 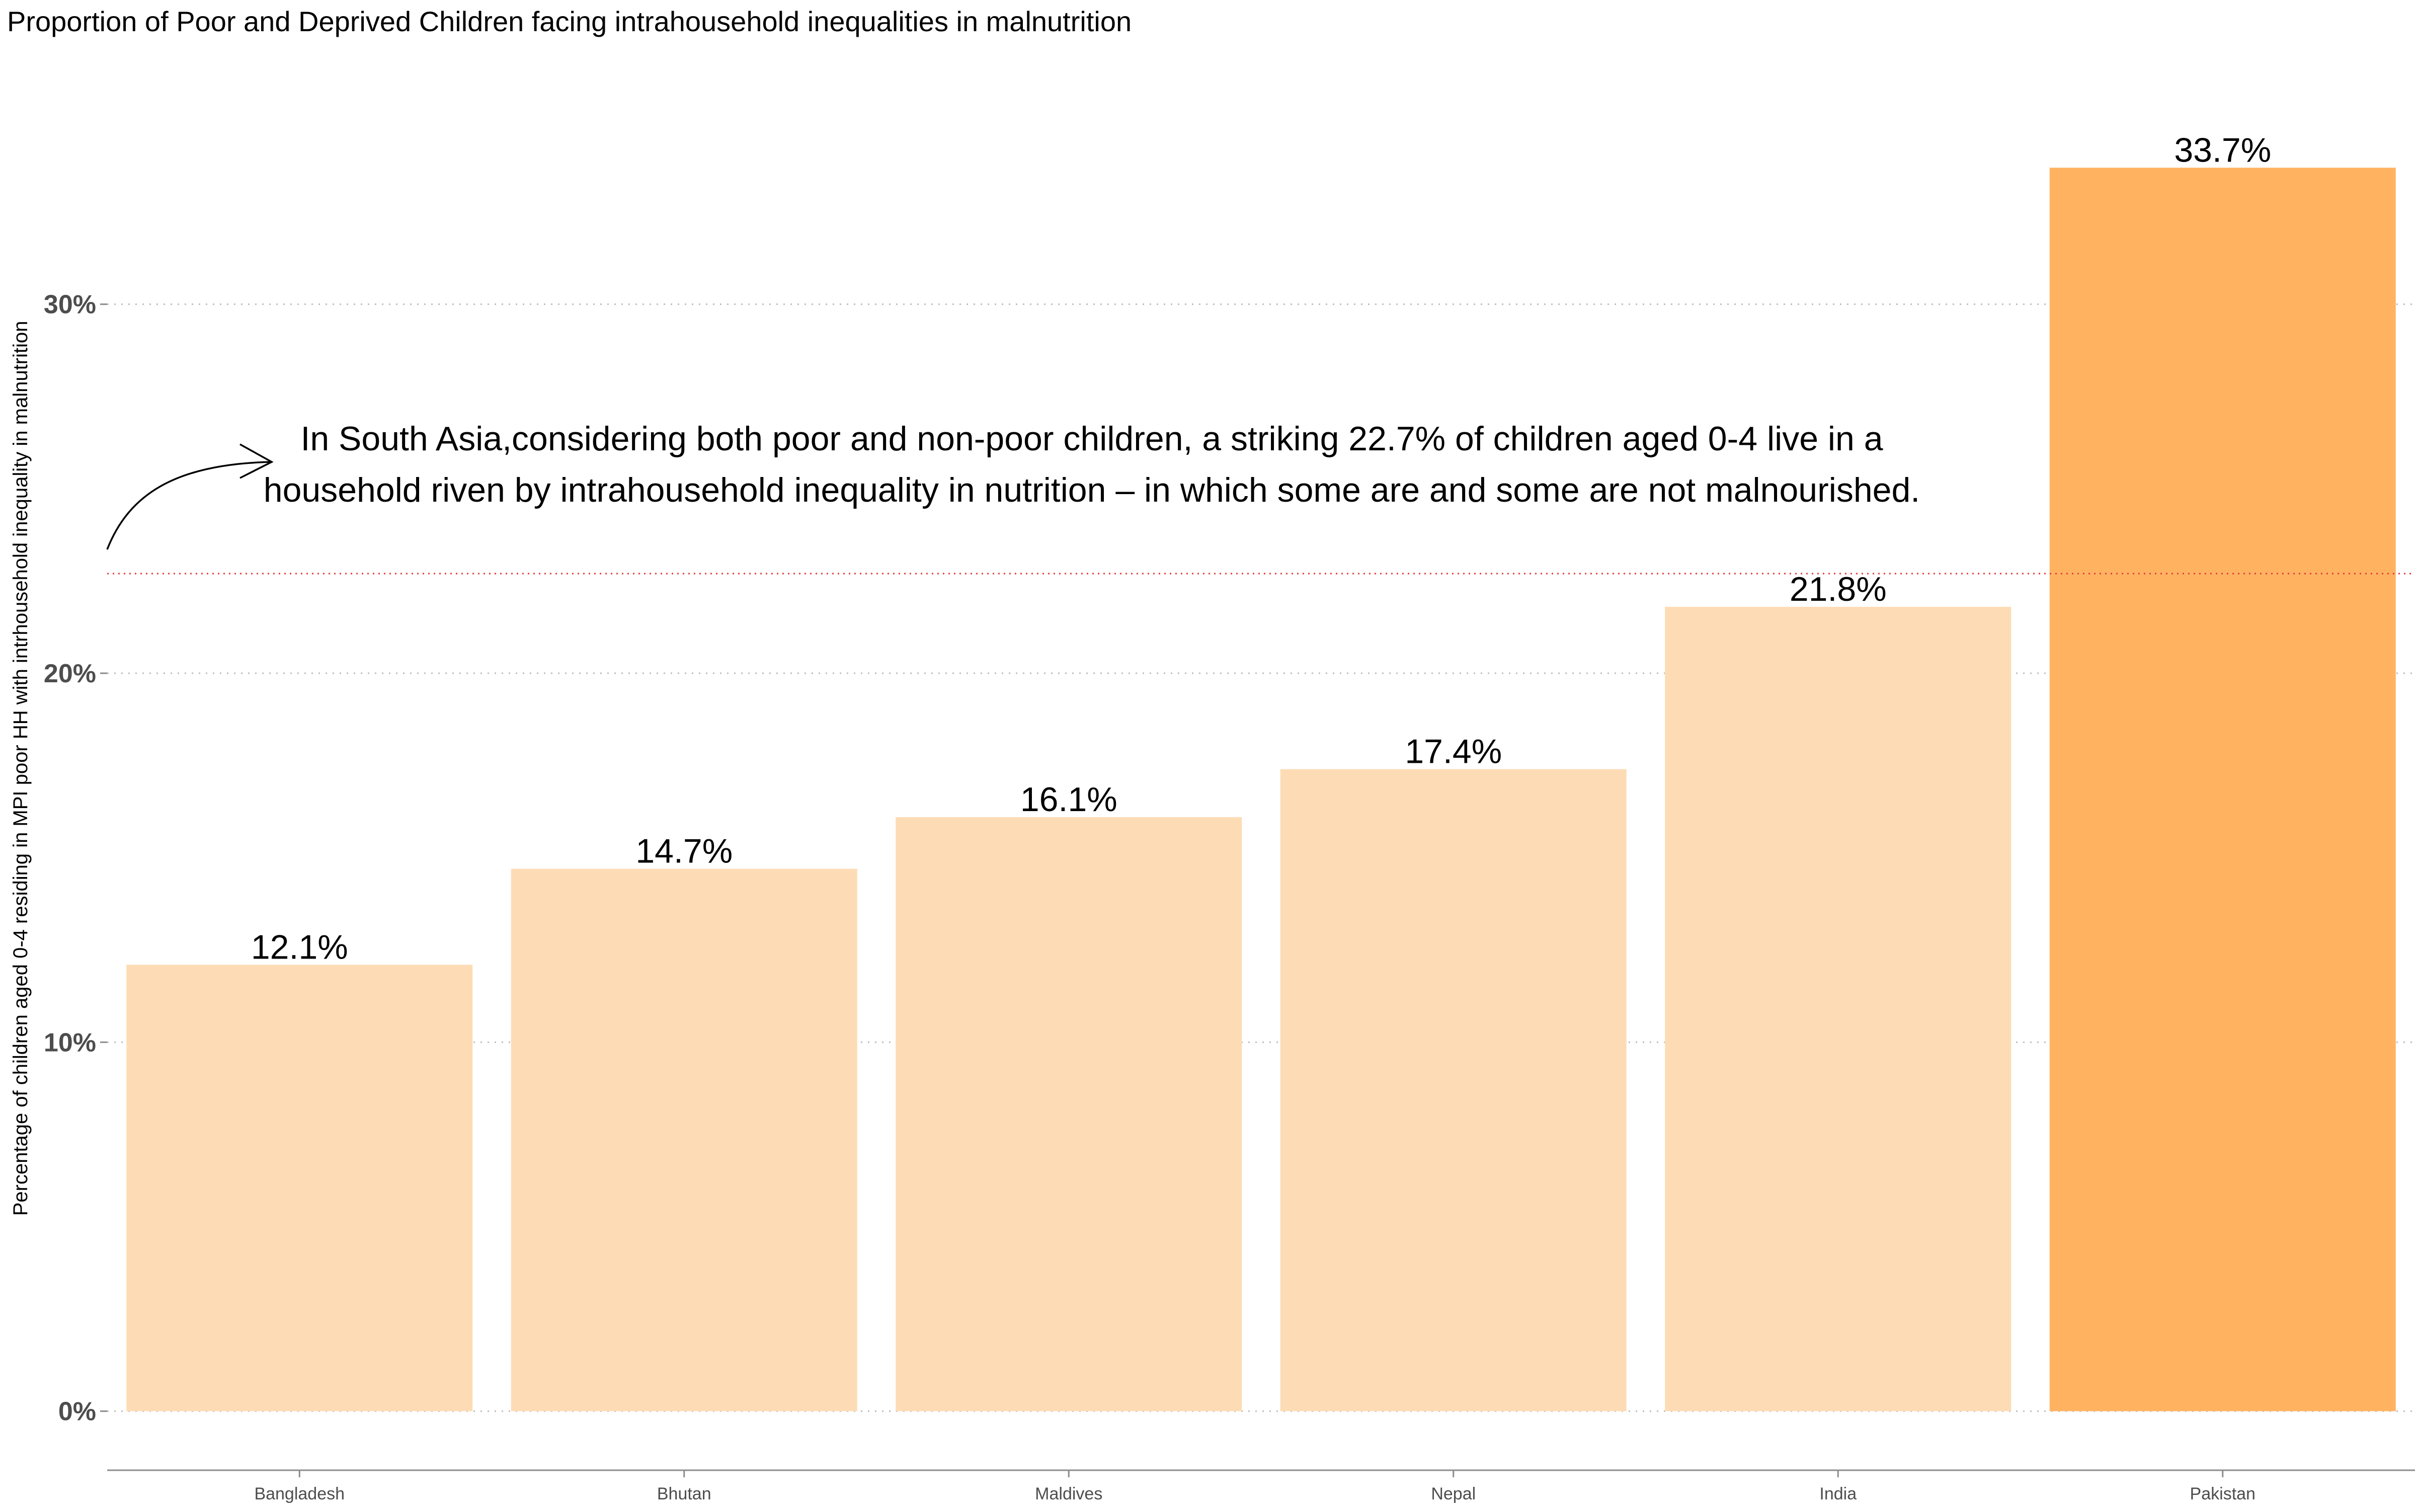 I want to click on arrowhead-icon, so click(x=256, y=461).